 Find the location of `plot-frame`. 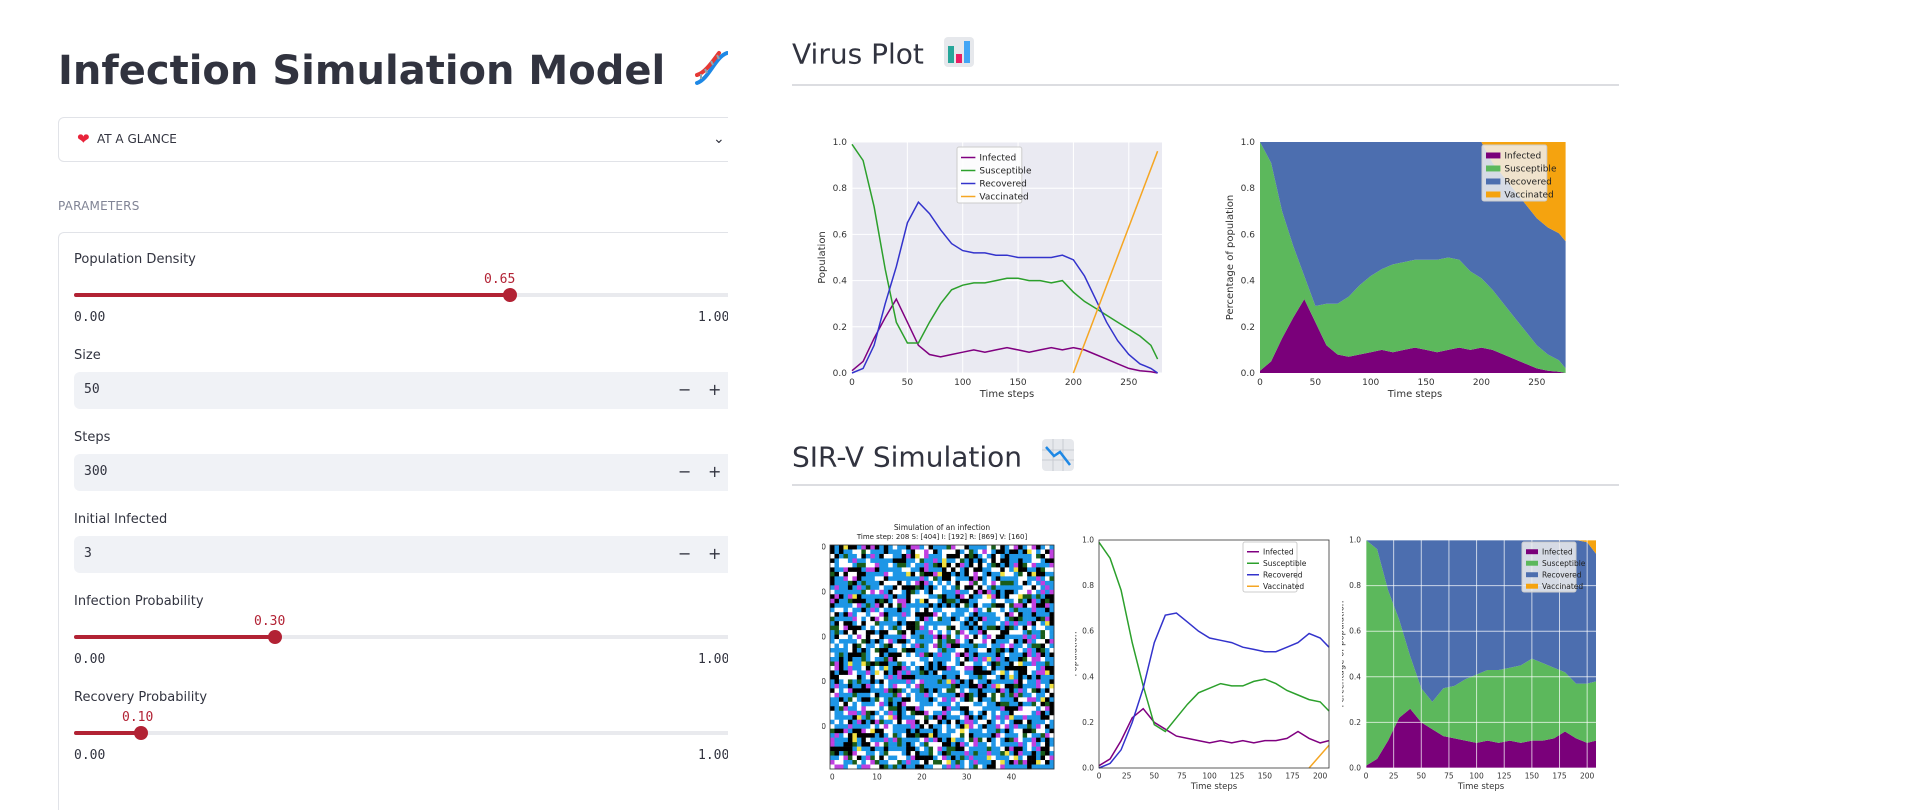

plot-frame is located at coordinates (1214, 654).